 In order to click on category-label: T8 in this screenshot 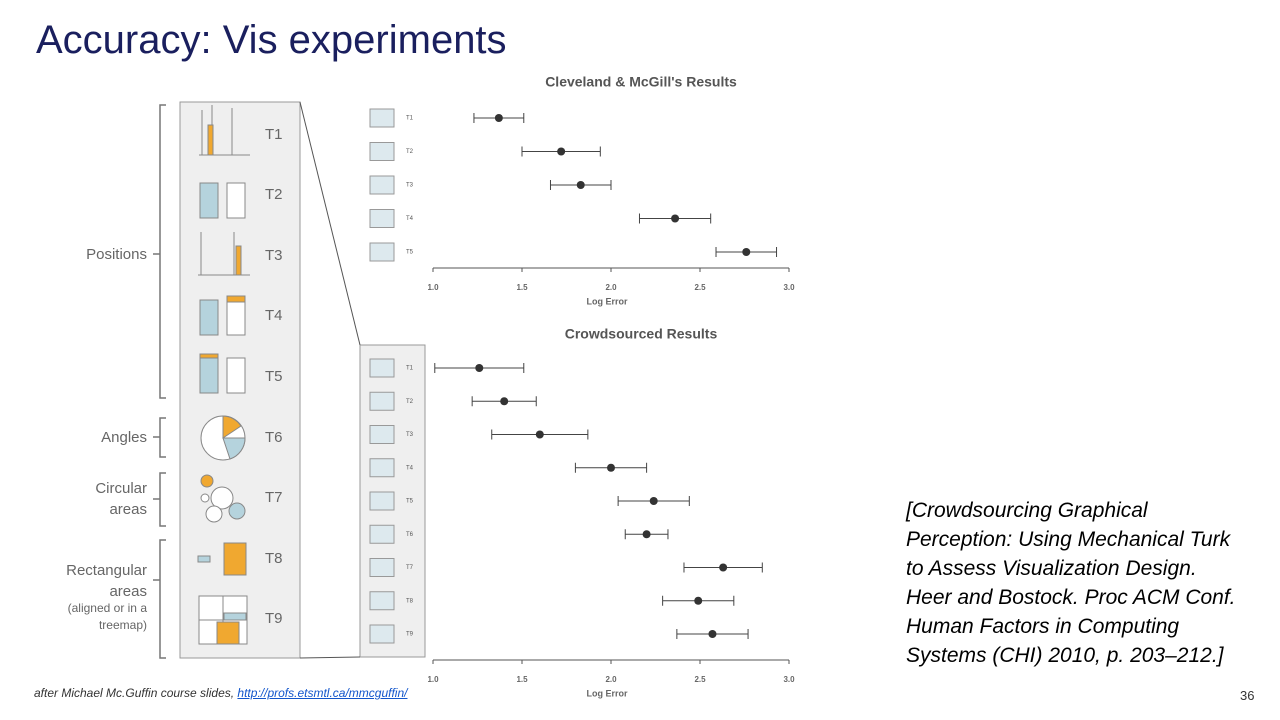, I will do `click(410, 601)`.